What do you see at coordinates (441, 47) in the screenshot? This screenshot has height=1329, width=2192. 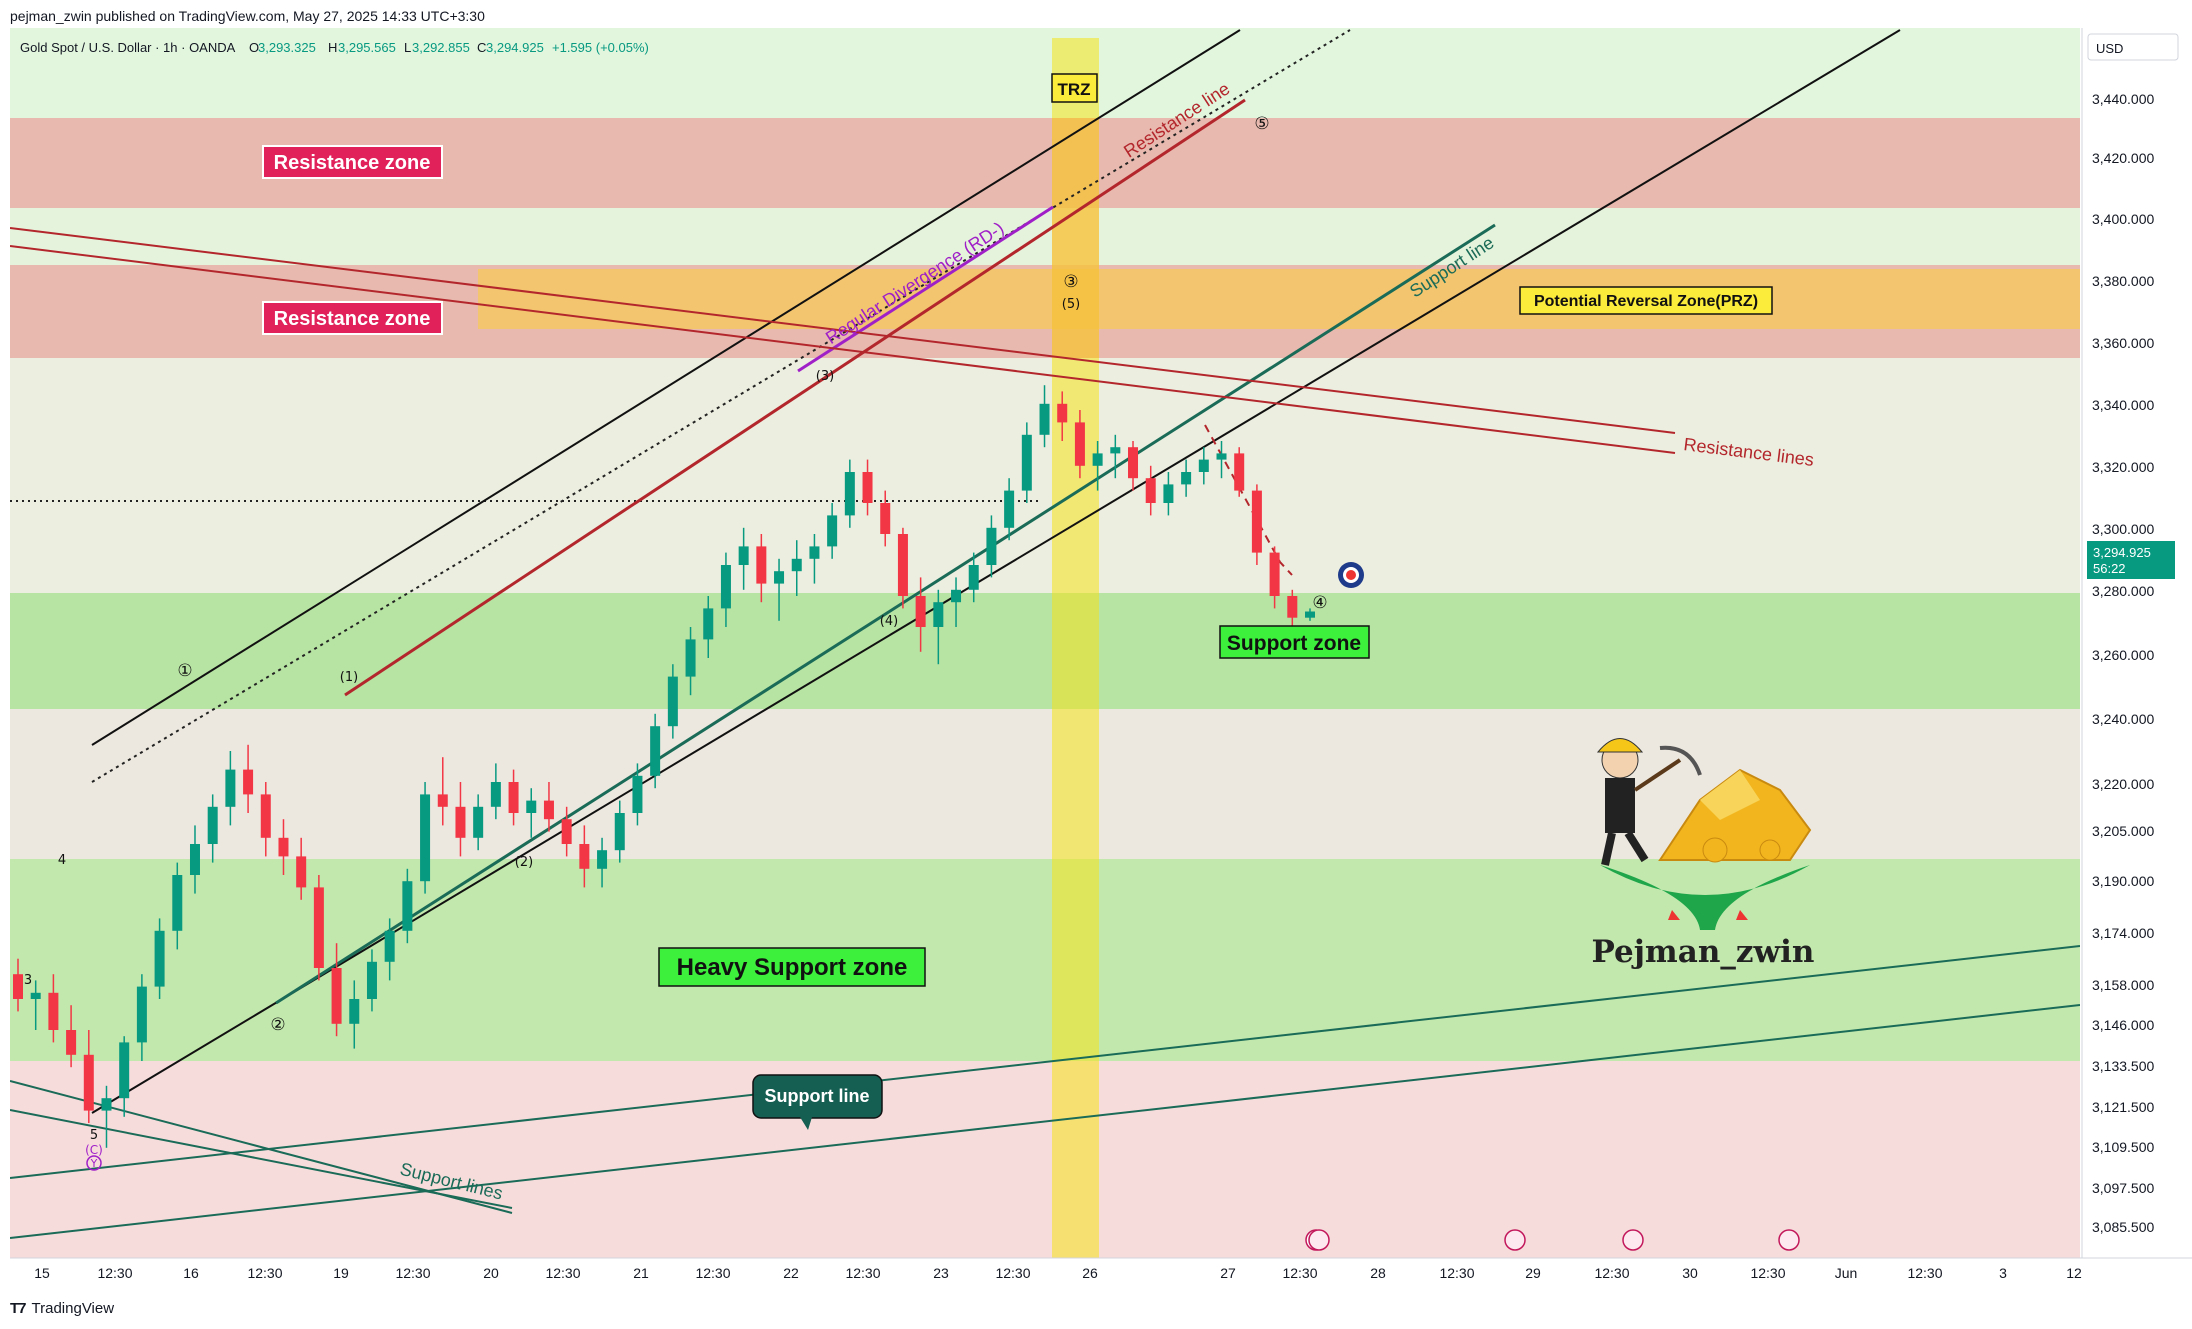 I see `svg-text: 3,292.855` at bounding box center [441, 47].